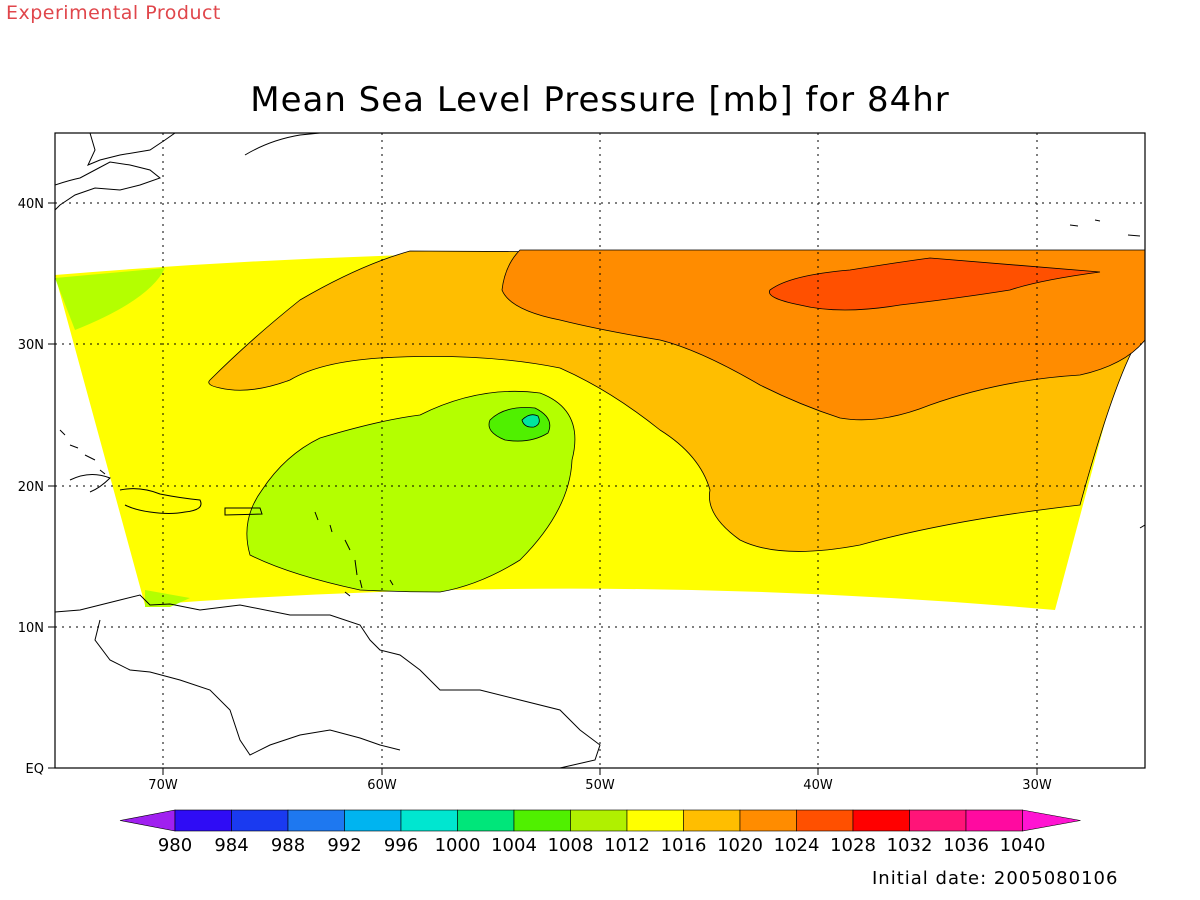 Image resolution: width=1200 pixels, height=900 pixels. Describe the element at coordinates (31, 345) in the screenshot. I see `lat-label: 30N` at that location.